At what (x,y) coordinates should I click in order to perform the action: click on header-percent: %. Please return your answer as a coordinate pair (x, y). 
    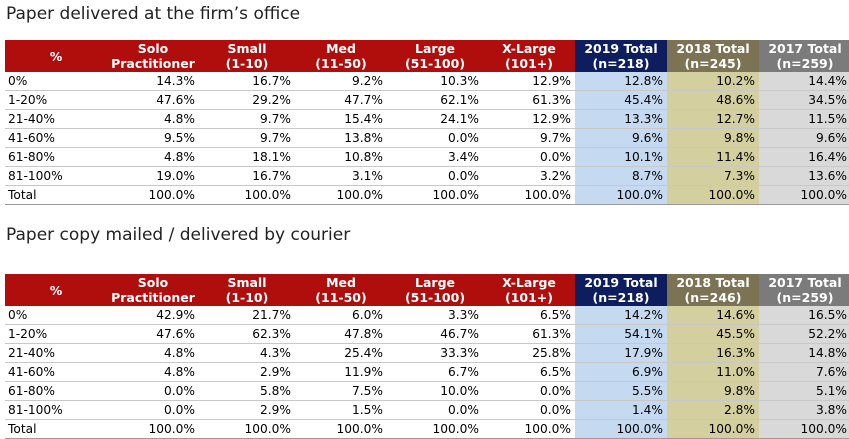
    Looking at the image, I should click on (56, 56).